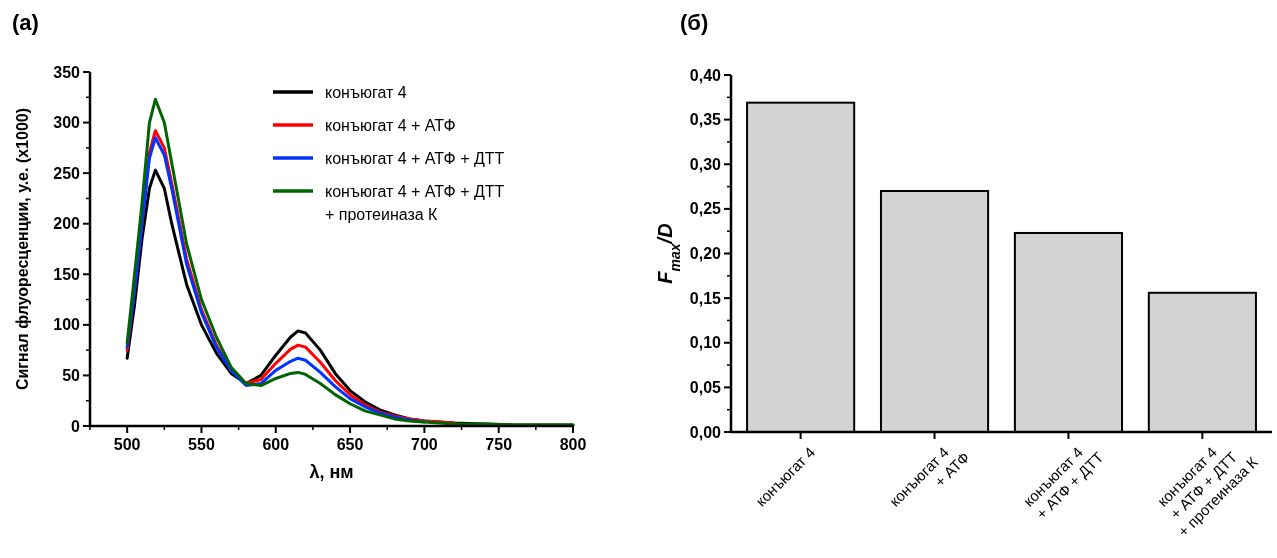 Image resolution: width=1277 pixels, height=558 pixels. What do you see at coordinates (71, 376) in the screenshot?
I see `y-tick-label: 50` at bounding box center [71, 376].